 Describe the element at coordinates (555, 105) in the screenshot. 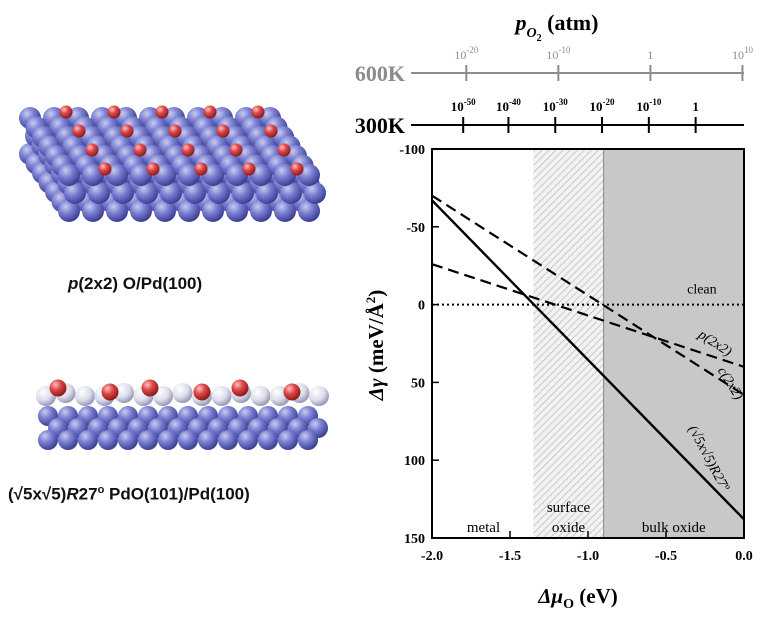

I see `pressure-tick-label: 10-30` at that location.